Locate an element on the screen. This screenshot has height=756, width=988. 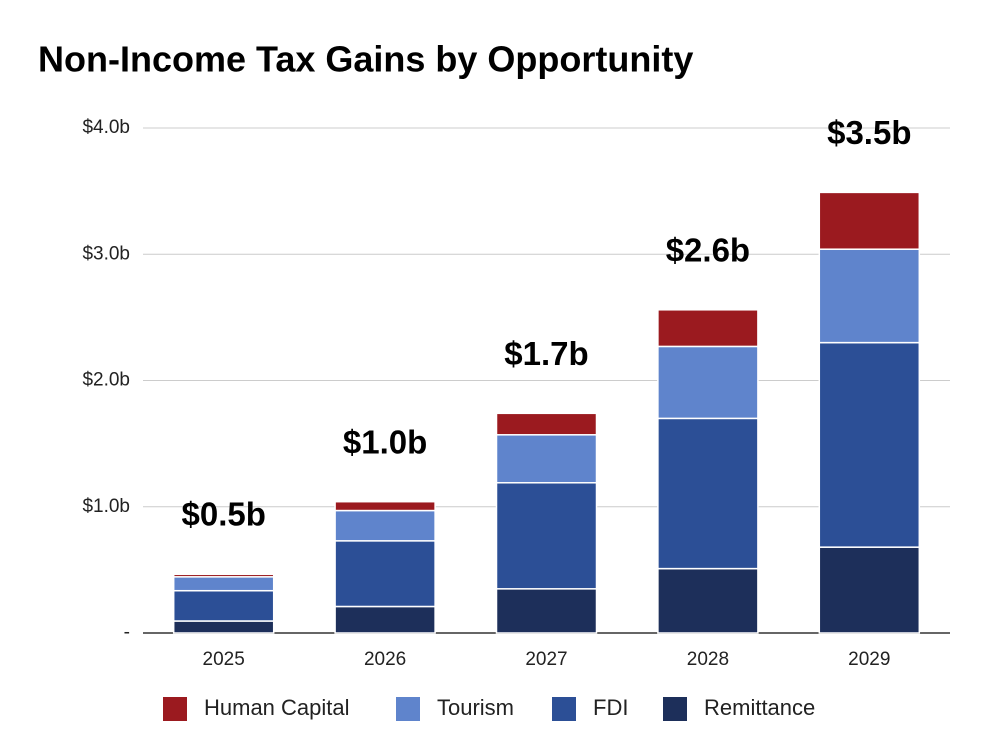
total-label: $2.6b is located at coordinates (708, 250).